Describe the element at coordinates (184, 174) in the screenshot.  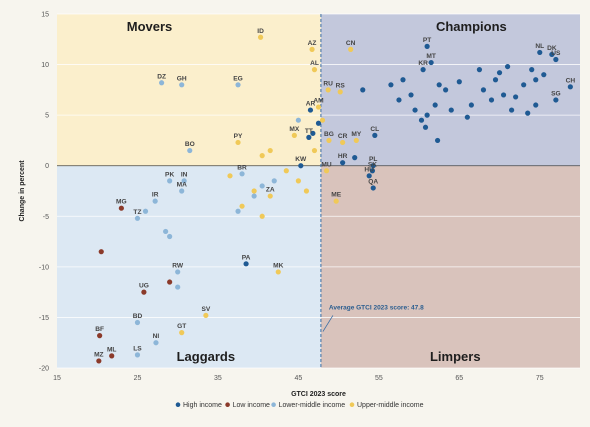
I see `point-label: IN` at that location.